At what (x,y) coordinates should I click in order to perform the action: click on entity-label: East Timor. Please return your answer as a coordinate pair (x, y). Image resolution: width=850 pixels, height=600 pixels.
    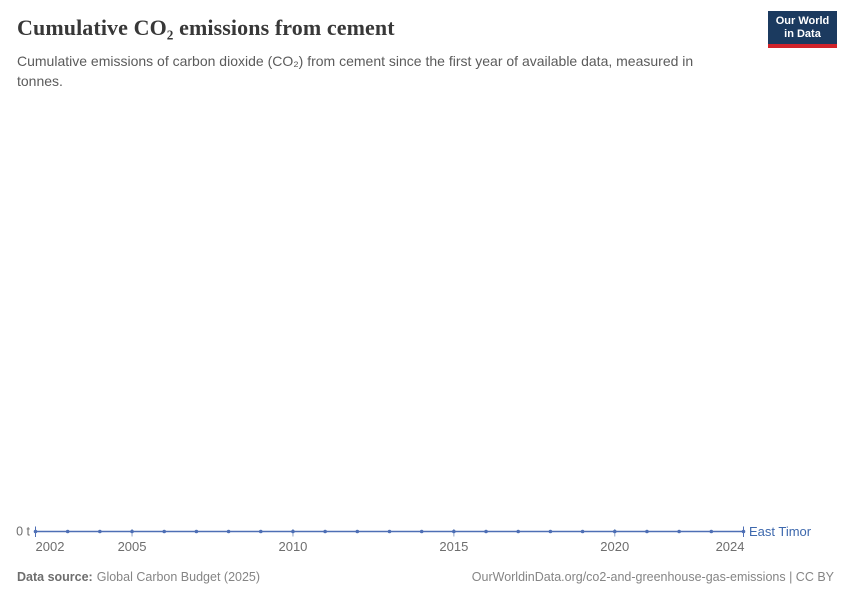
    Looking at the image, I should click on (780, 531).